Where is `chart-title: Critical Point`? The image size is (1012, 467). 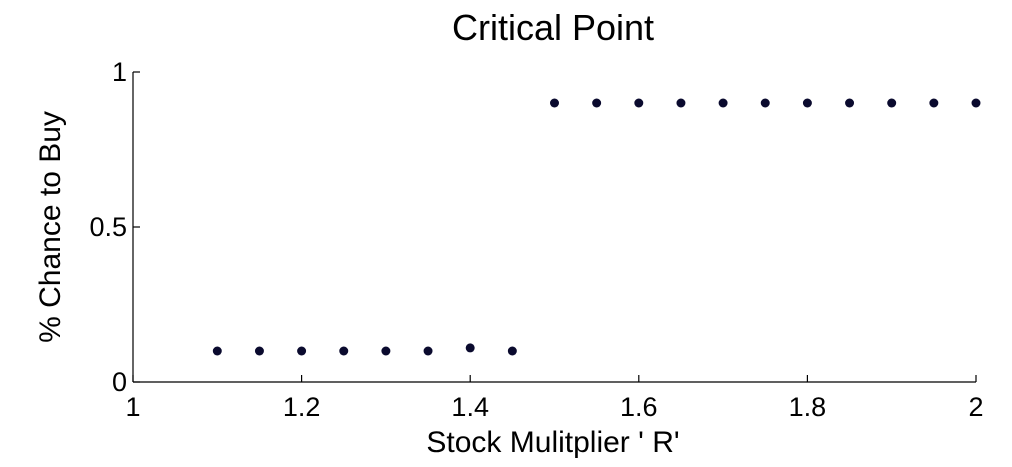
chart-title: Critical Point is located at coordinates (553, 27).